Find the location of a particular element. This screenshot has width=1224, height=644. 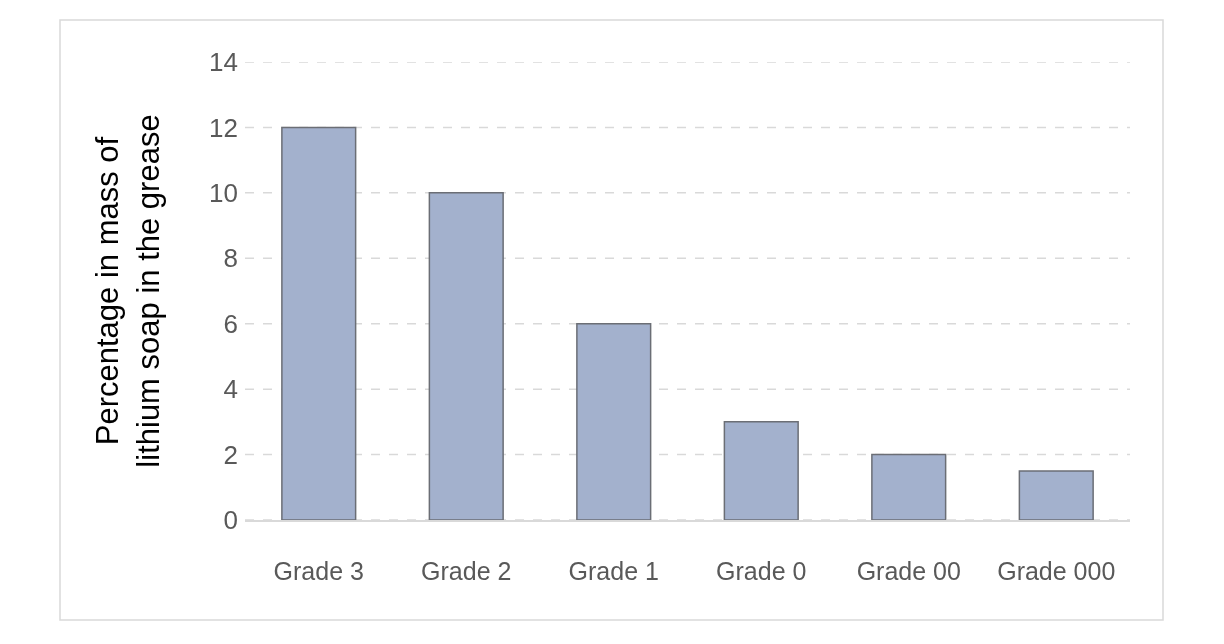

y-tick-label: 4 is located at coordinates (230, 389).